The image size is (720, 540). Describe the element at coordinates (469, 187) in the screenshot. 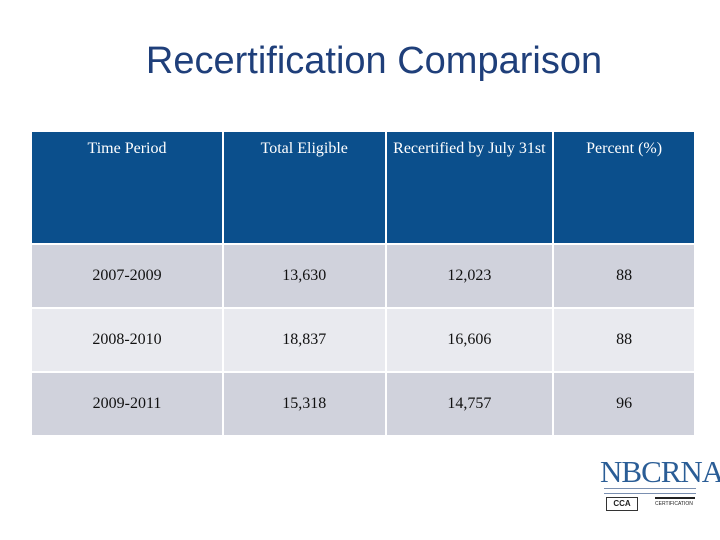

I see `header-recertified: Recertified by July 31st` at that location.